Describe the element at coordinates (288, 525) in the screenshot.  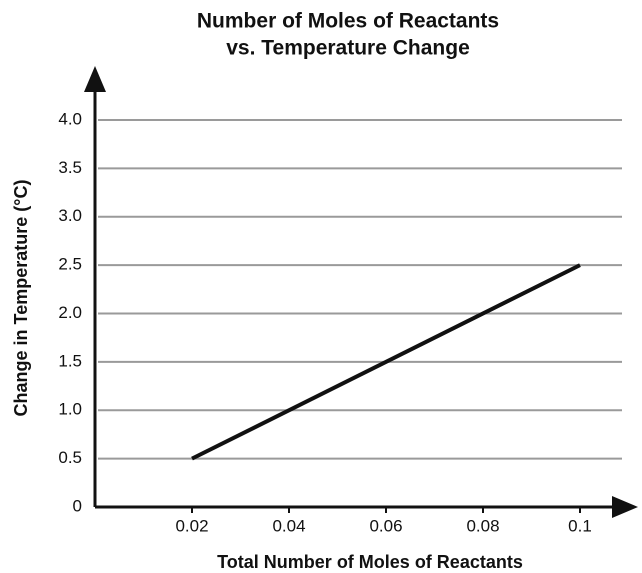
I see `x-tick-label: 0.04` at that location.